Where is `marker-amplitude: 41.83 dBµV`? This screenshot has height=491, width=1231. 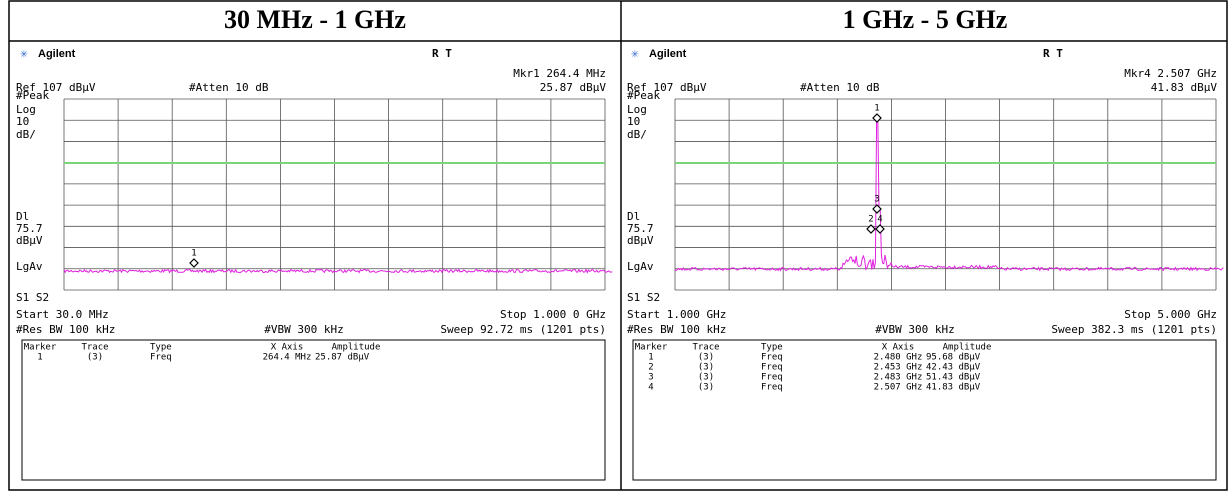
marker-amplitude: 41.83 dBµV is located at coordinates (1184, 87).